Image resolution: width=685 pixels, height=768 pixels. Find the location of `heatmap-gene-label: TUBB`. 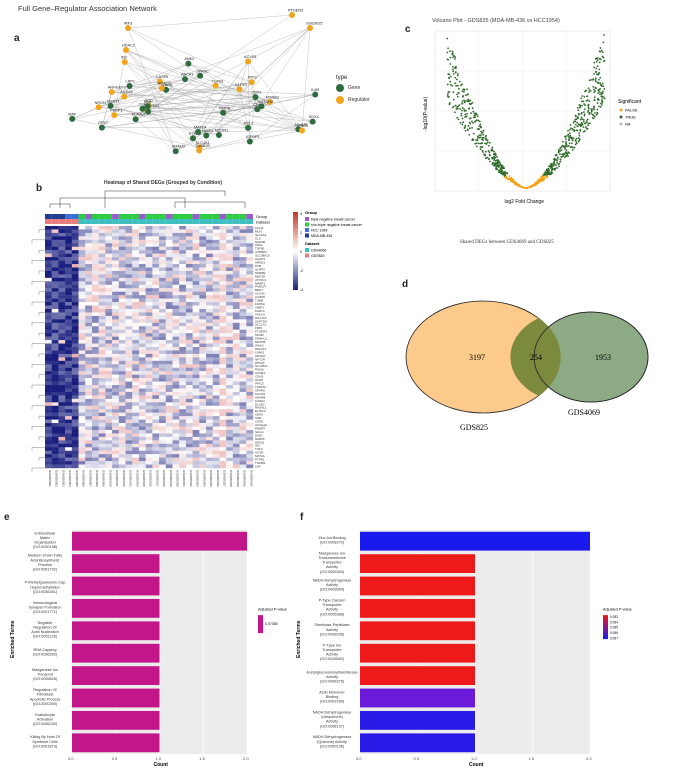

heatmap-gene-label: TUBB is located at coordinates (259, 301).